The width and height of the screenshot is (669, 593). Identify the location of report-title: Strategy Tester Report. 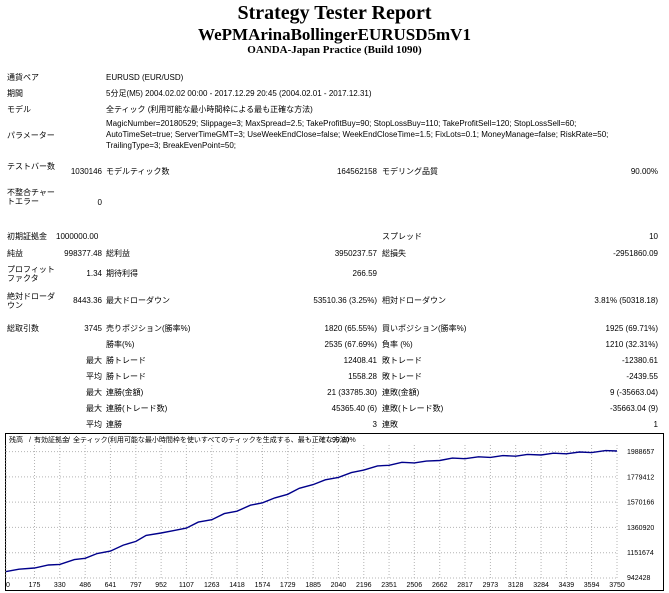
(334, 13).